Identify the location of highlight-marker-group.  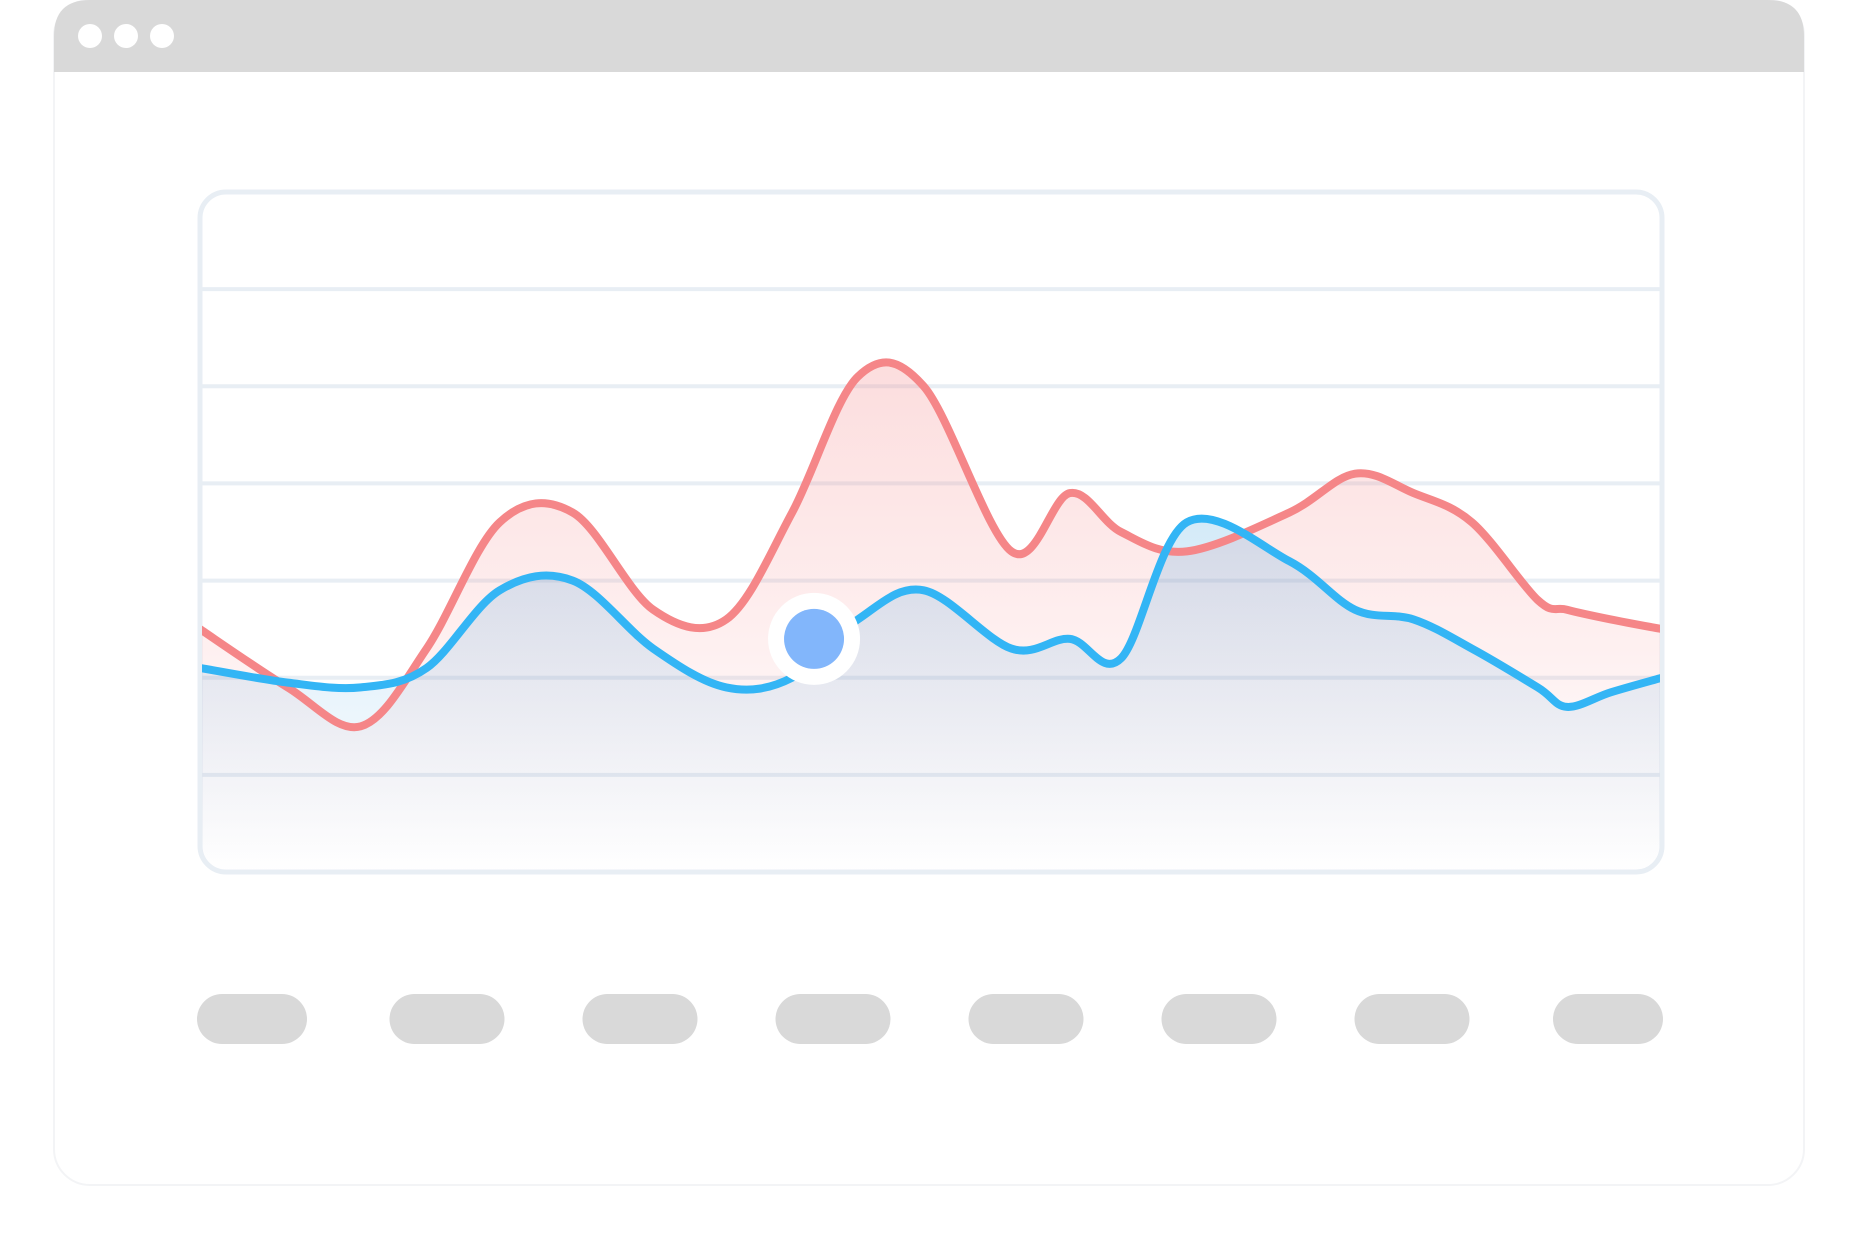
(814, 638).